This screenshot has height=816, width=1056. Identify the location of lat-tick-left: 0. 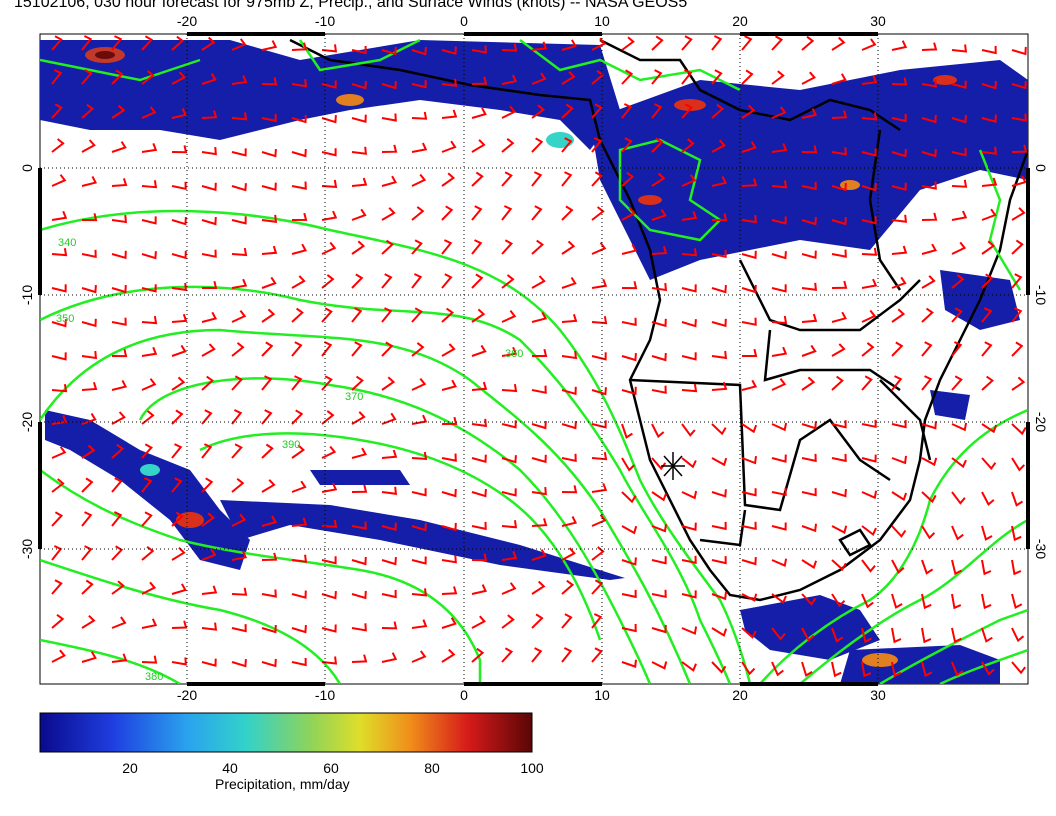
(27, 168).